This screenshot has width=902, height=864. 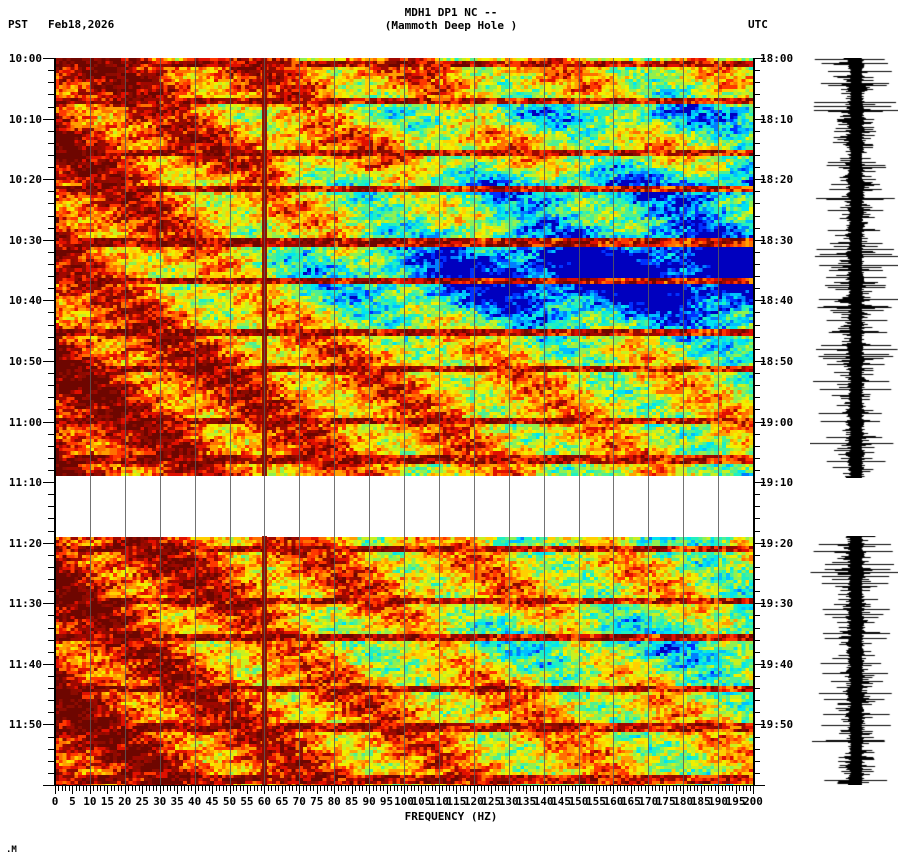 What do you see at coordinates (72, 801) in the screenshot?
I see `x-axis-tick-label: 5` at bounding box center [72, 801].